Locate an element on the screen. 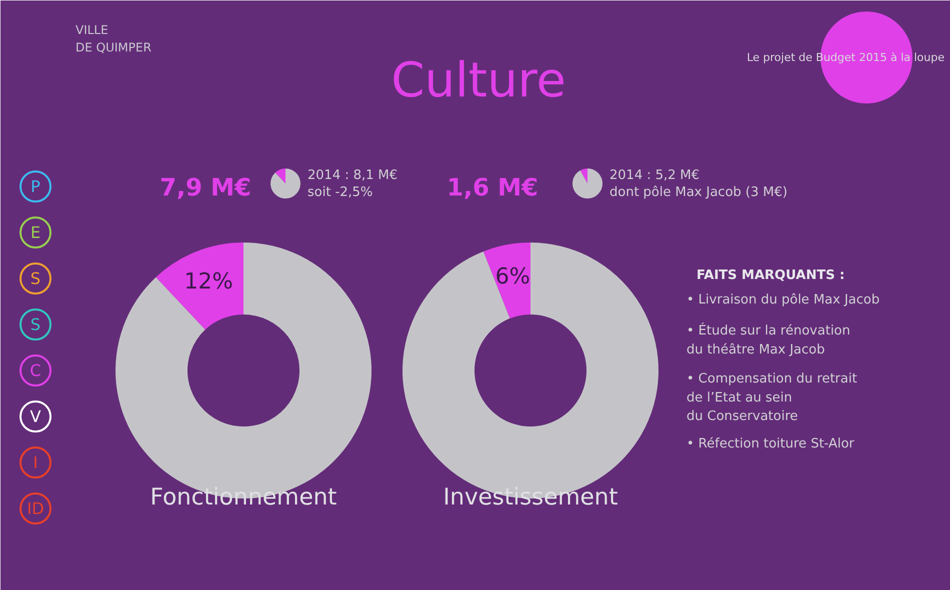 Image resolution: width=950 pixels, height=590 pixels. text: I is located at coordinates (35, 462).